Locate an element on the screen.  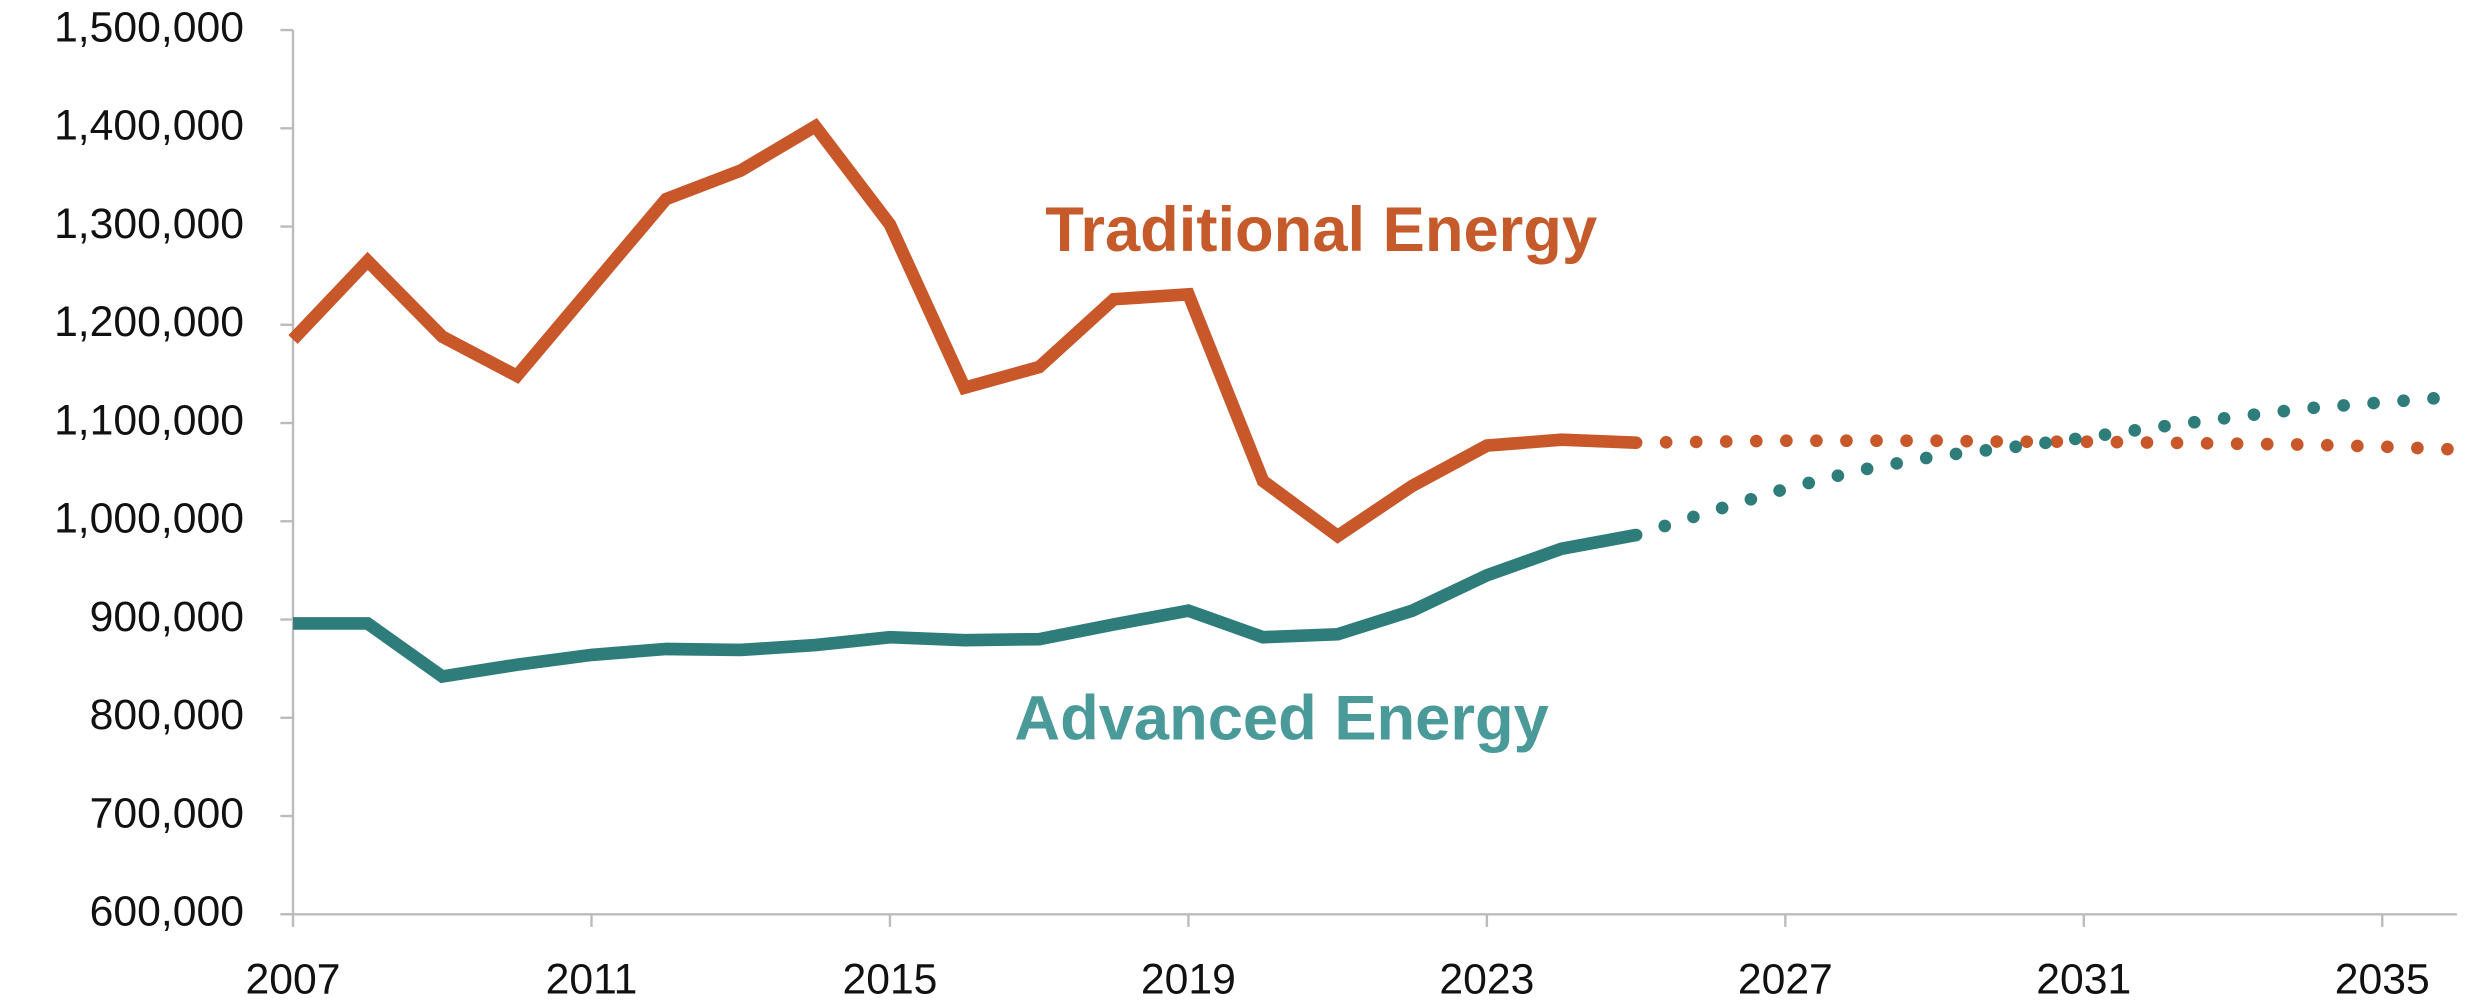
x-tick-label: 2035 is located at coordinates (2382, 980).